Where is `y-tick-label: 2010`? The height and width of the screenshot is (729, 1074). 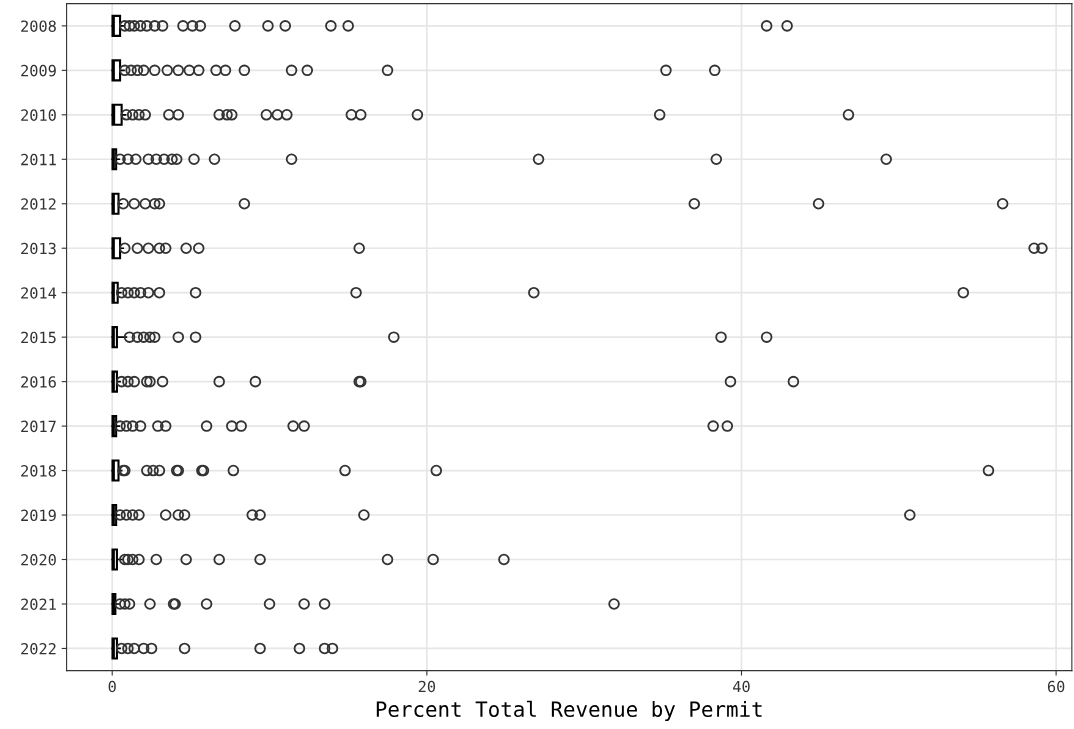
y-tick-label: 2010 is located at coordinates (38, 115).